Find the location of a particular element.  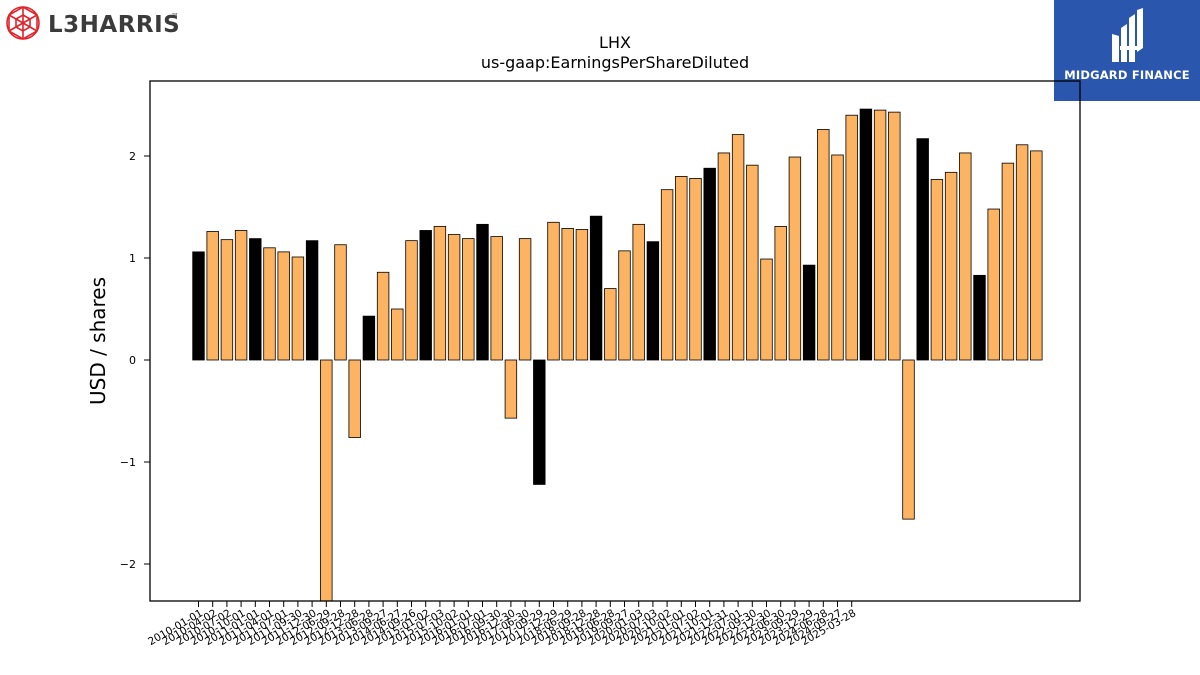

chart-title: LHX is located at coordinates (615, 42).